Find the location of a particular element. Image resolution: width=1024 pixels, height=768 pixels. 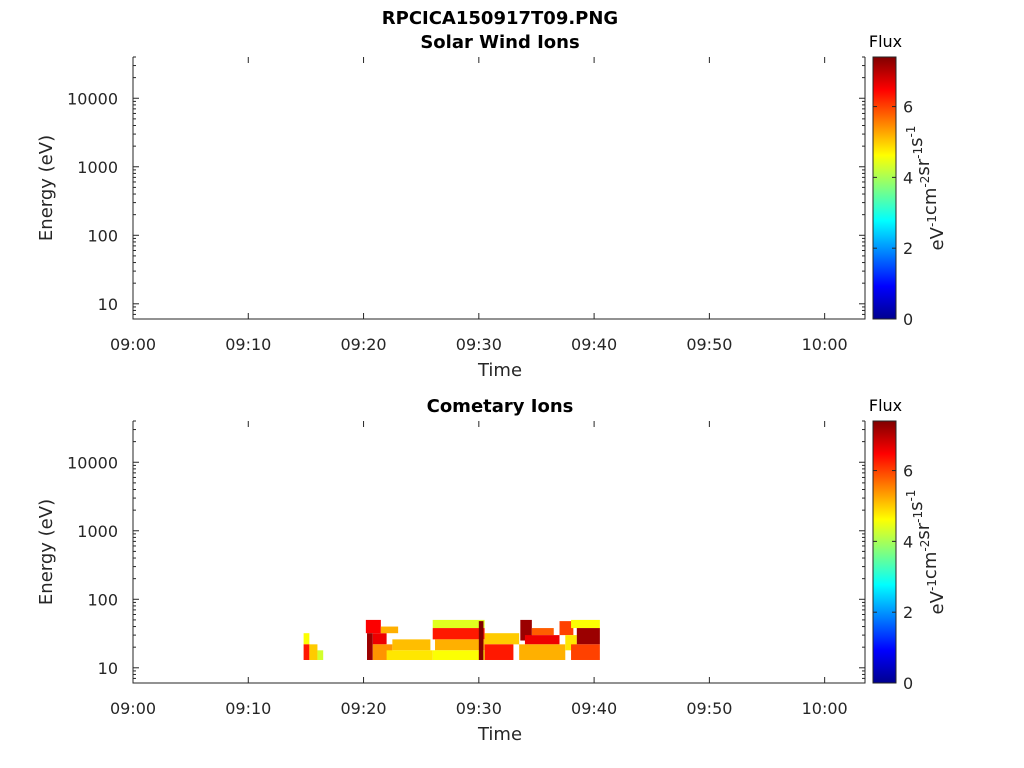

panel-title: Solar Wind Ions is located at coordinates (499, 42).